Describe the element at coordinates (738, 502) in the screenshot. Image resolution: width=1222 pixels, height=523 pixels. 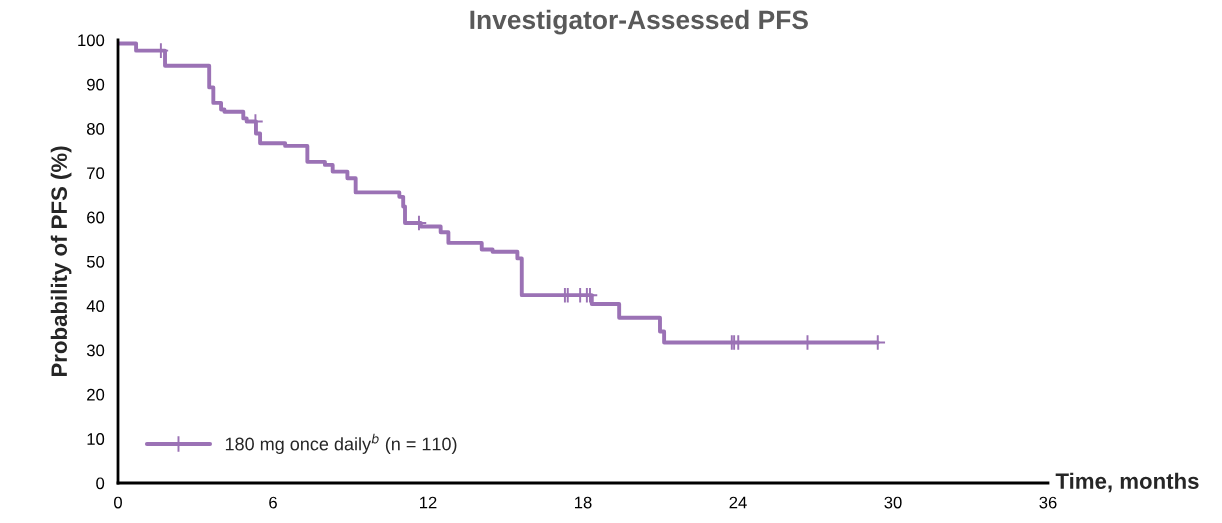
I see `x-tick-label: 24` at that location.